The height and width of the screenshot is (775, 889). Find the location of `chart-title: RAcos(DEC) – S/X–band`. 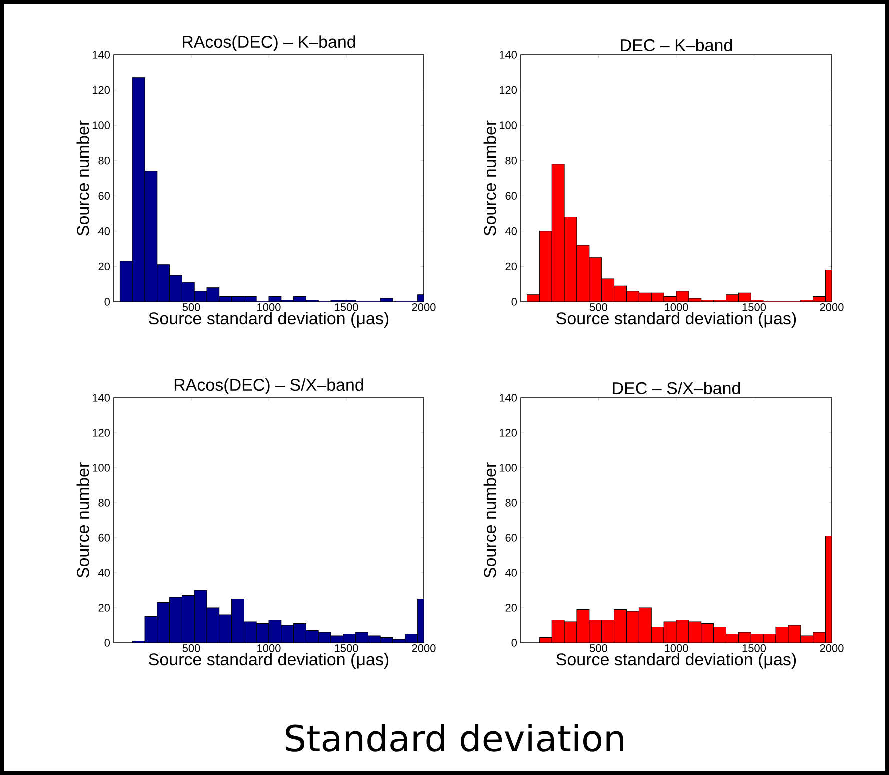

chart-title: RAcos(DEC) – S/X–band is located at coordinates (269, 386).